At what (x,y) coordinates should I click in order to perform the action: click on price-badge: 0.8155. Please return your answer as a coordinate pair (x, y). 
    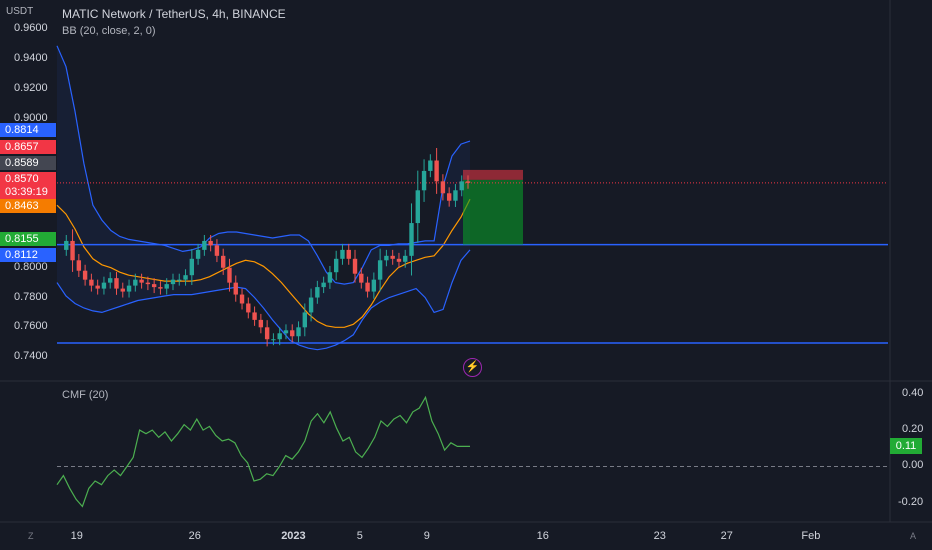
    Looking at the image, I should click on (28, 239).